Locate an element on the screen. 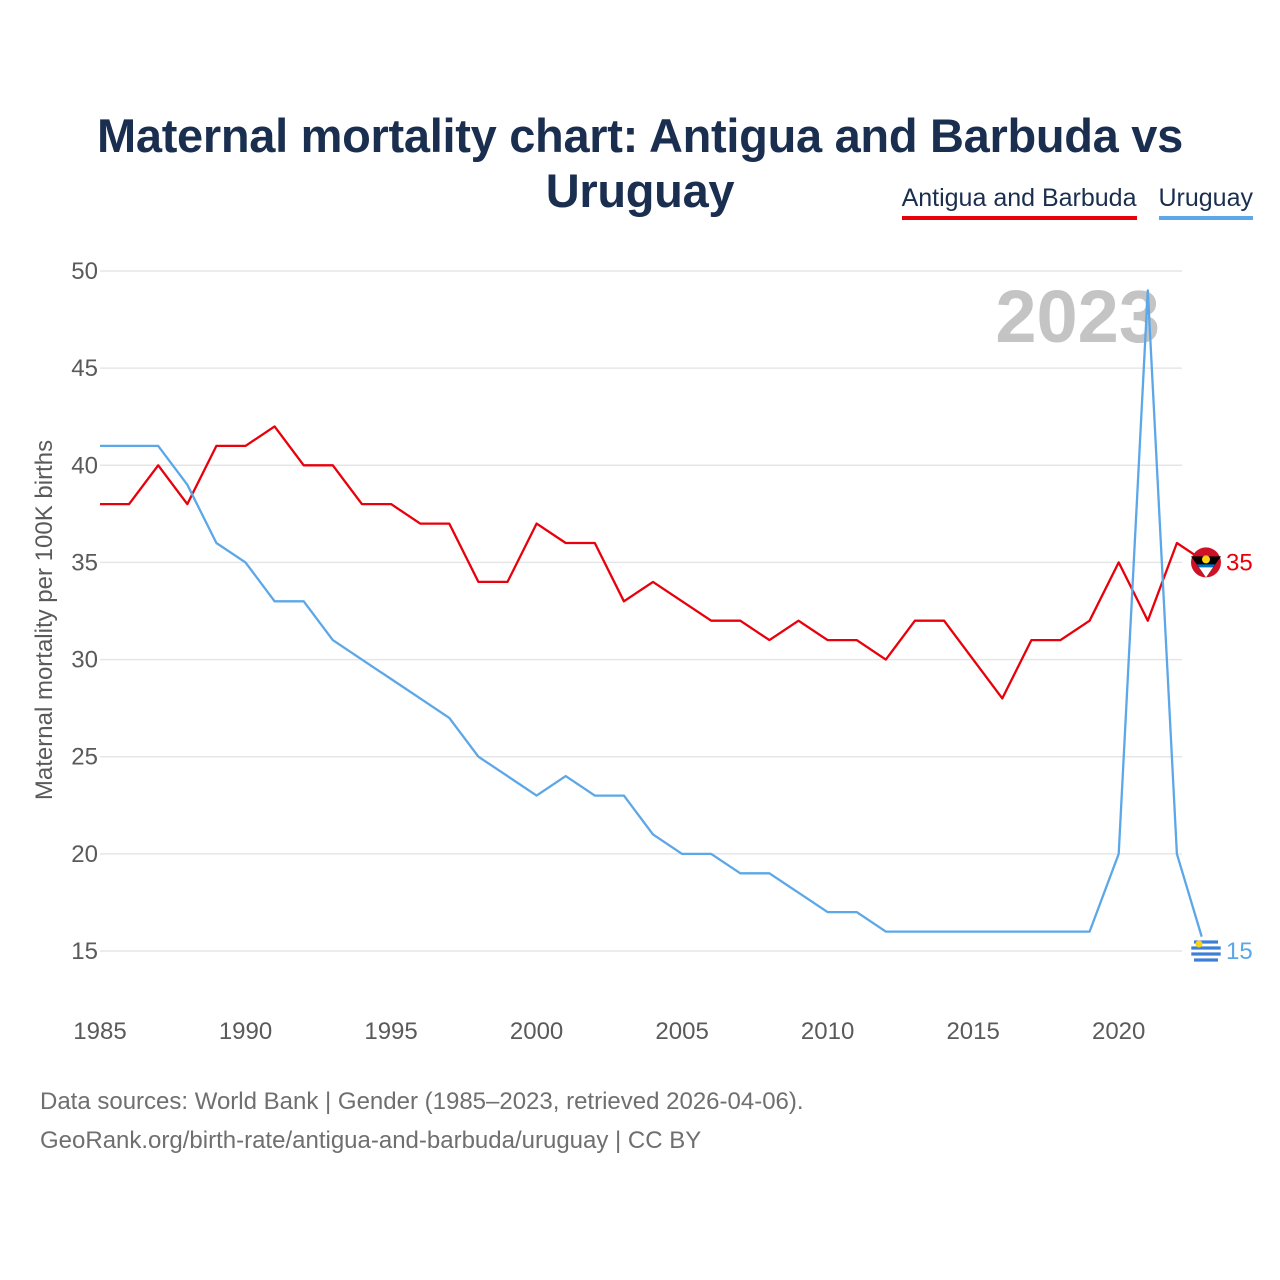  y-tick-label: 25 is located at coordinates (84, 757).